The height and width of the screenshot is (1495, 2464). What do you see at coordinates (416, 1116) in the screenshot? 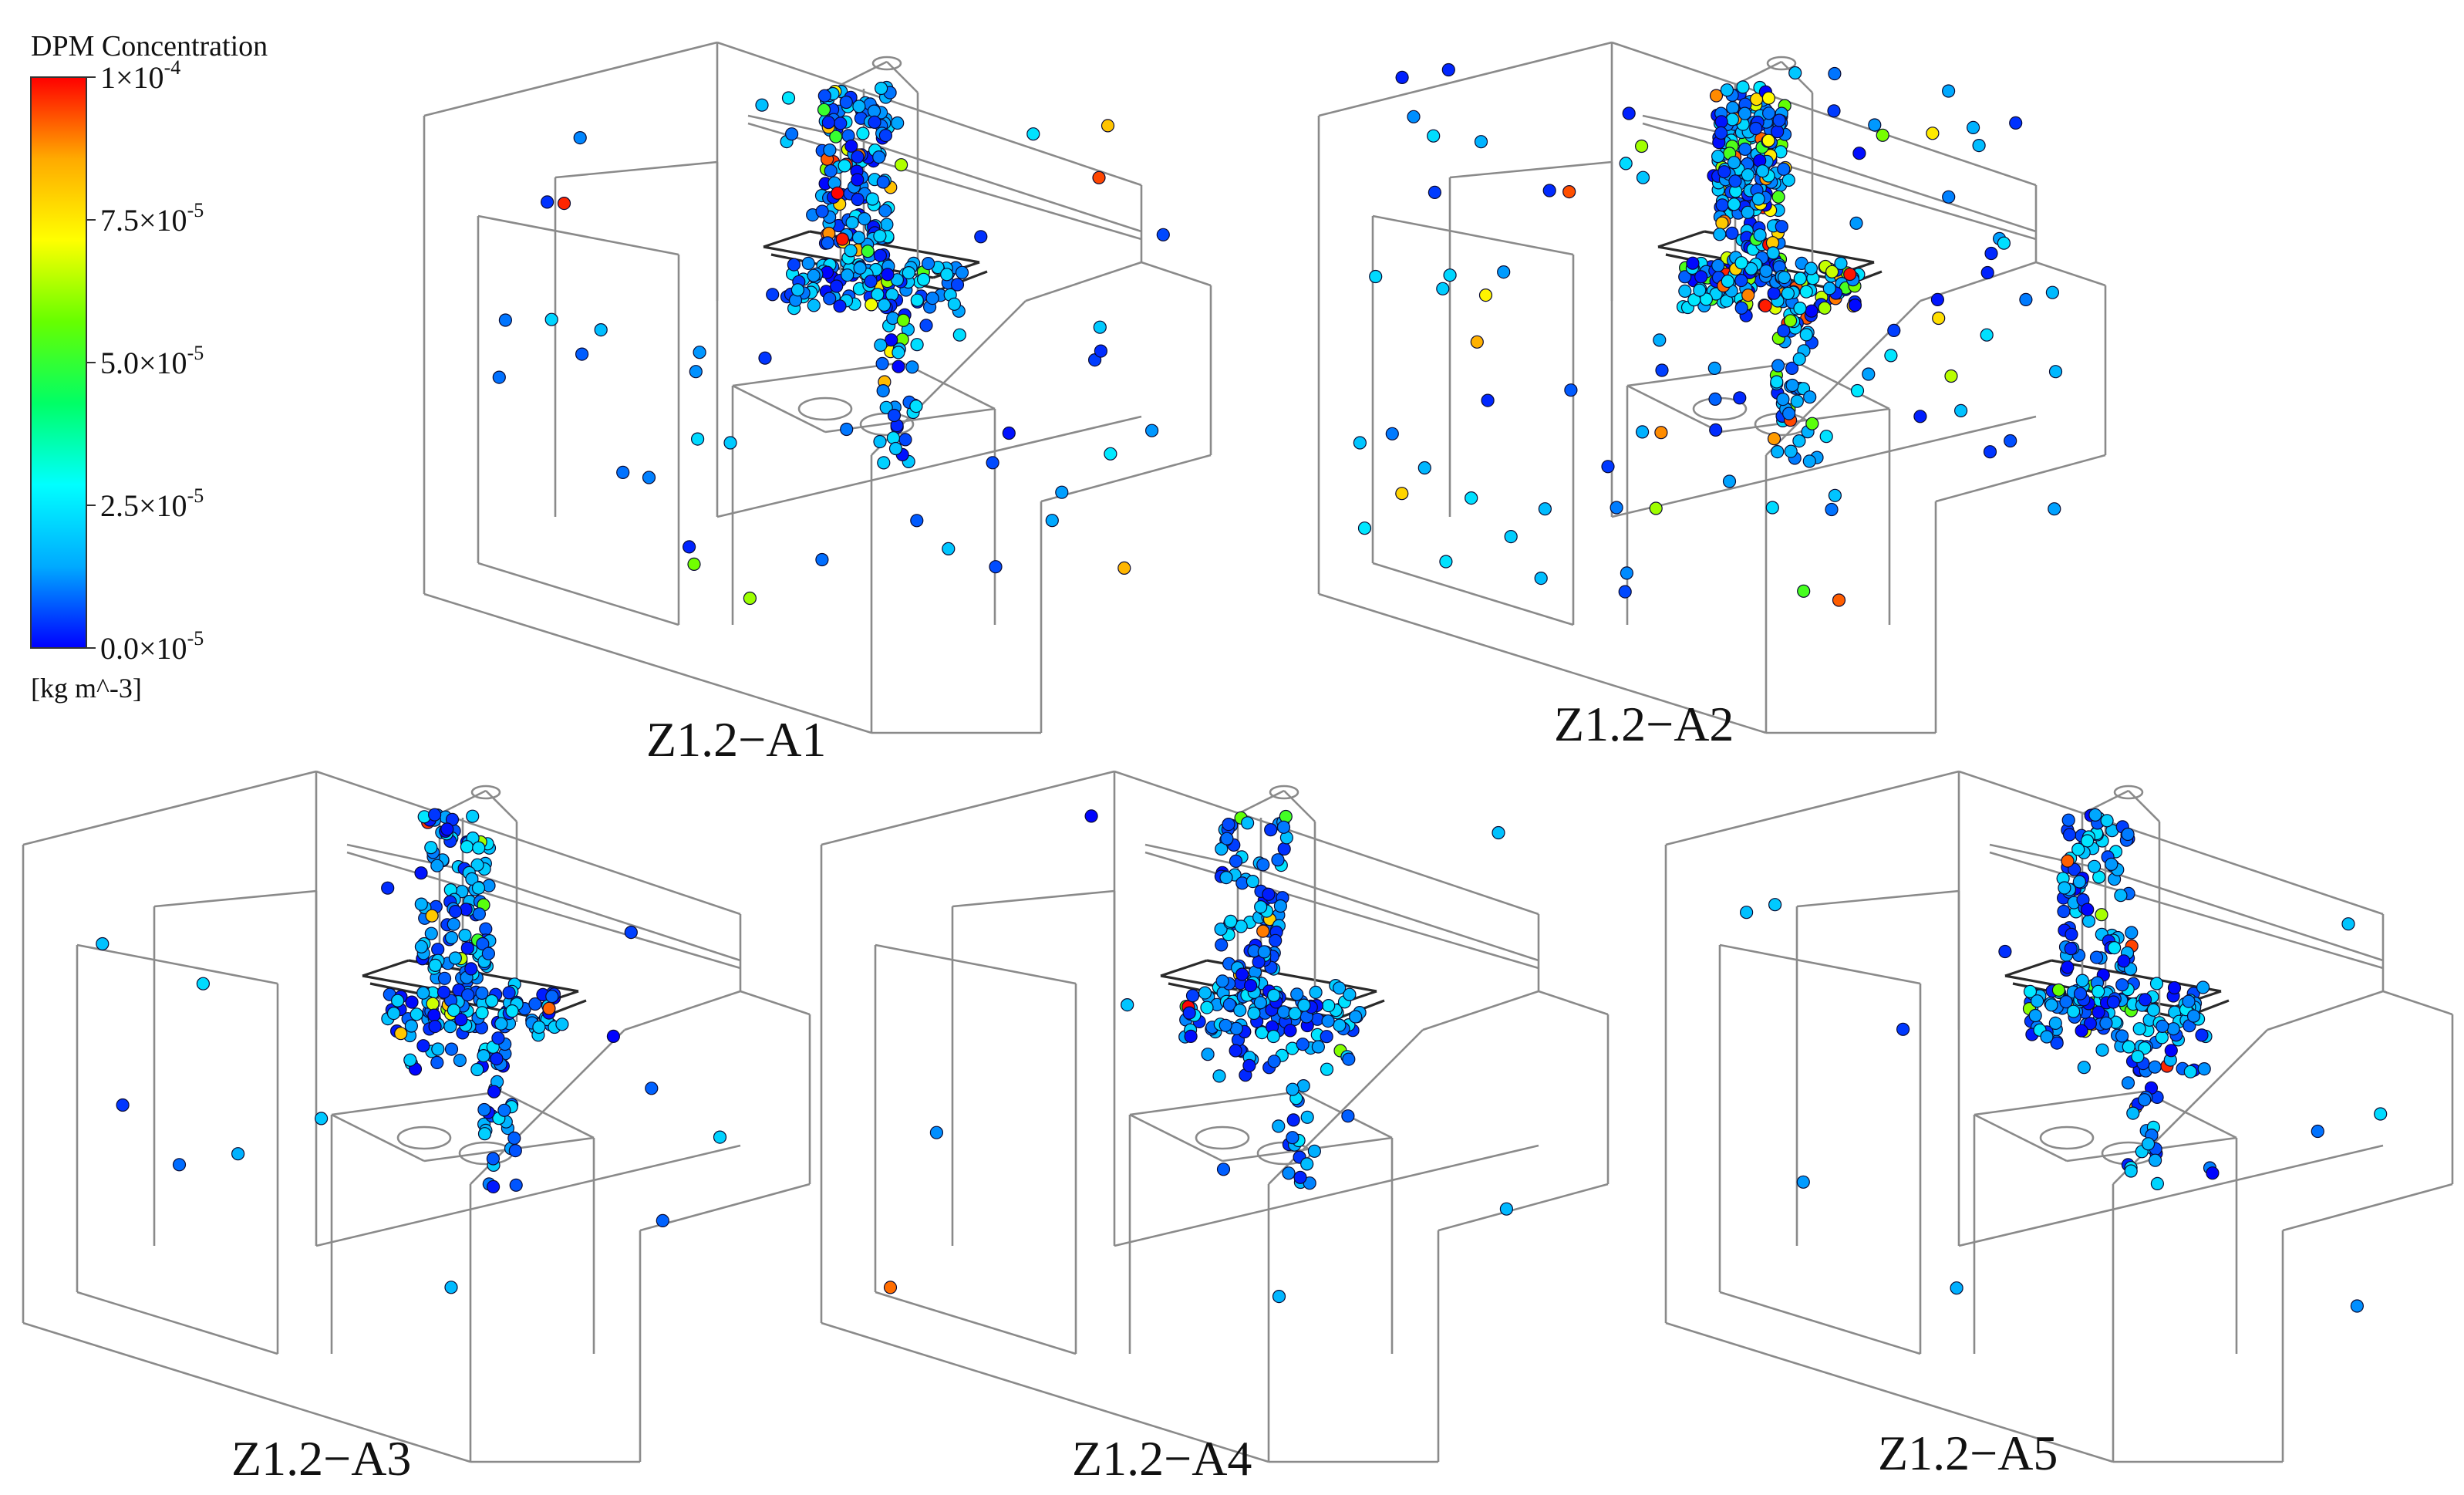
I see `panel-a3` at bounding box center [416, 1116].